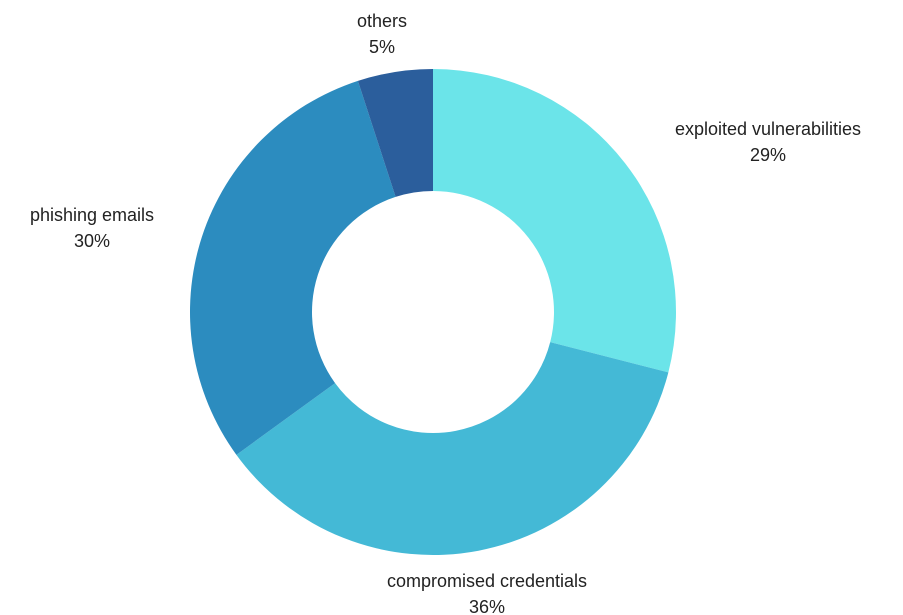  Describe the element at coordinates (555, 221) in the screenshot. I see `slice-exploited-vulnerabilities` at that location.